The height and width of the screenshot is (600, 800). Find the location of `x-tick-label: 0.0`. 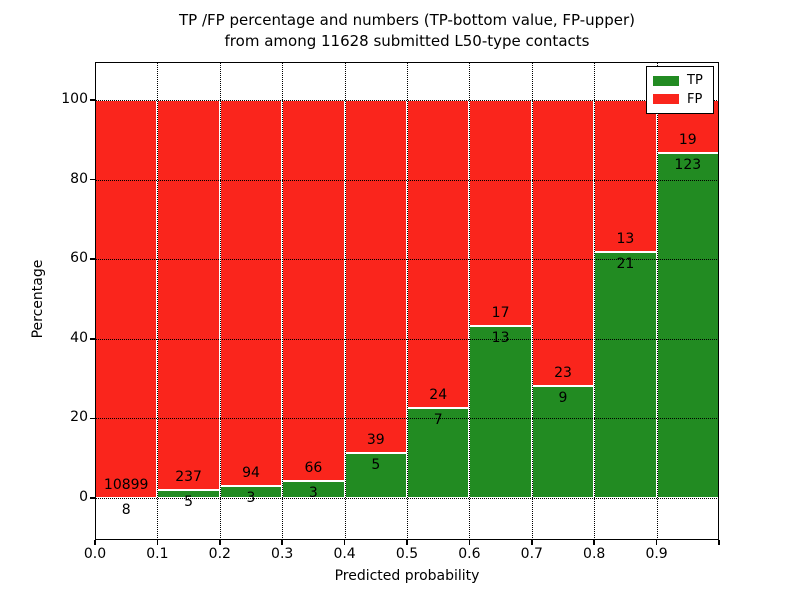

x-tick-label: 0.0 is located at coordinates (95, 554).